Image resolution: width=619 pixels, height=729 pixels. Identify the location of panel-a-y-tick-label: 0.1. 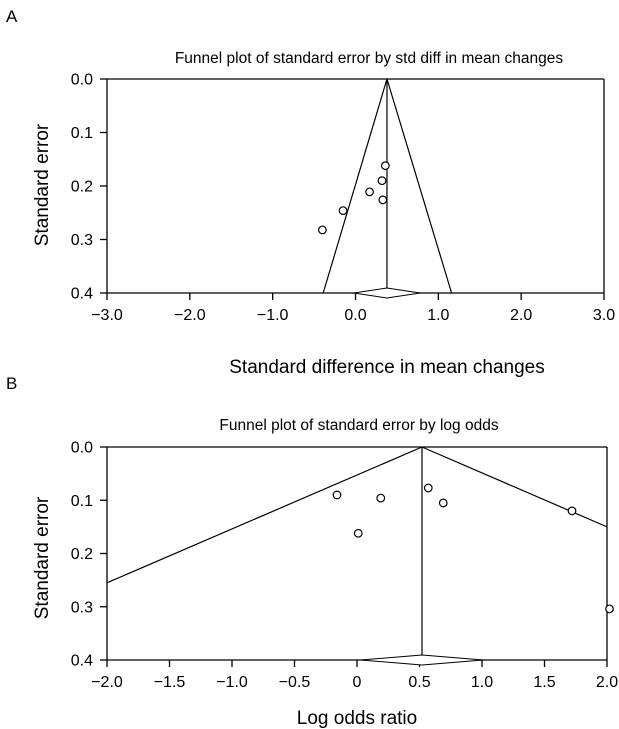
(82, 133).